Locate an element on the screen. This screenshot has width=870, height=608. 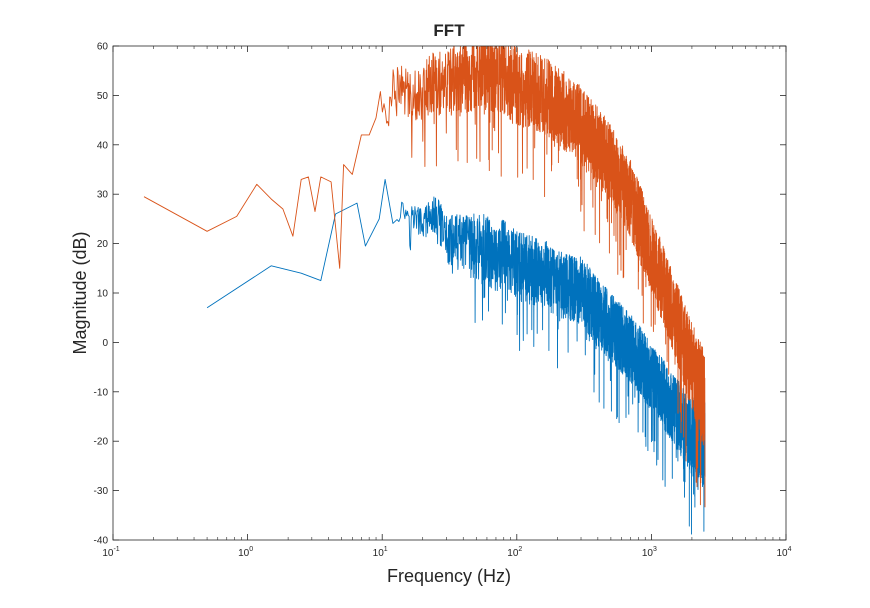
y-tick-label: 60 is located at coordinates (103, 47).